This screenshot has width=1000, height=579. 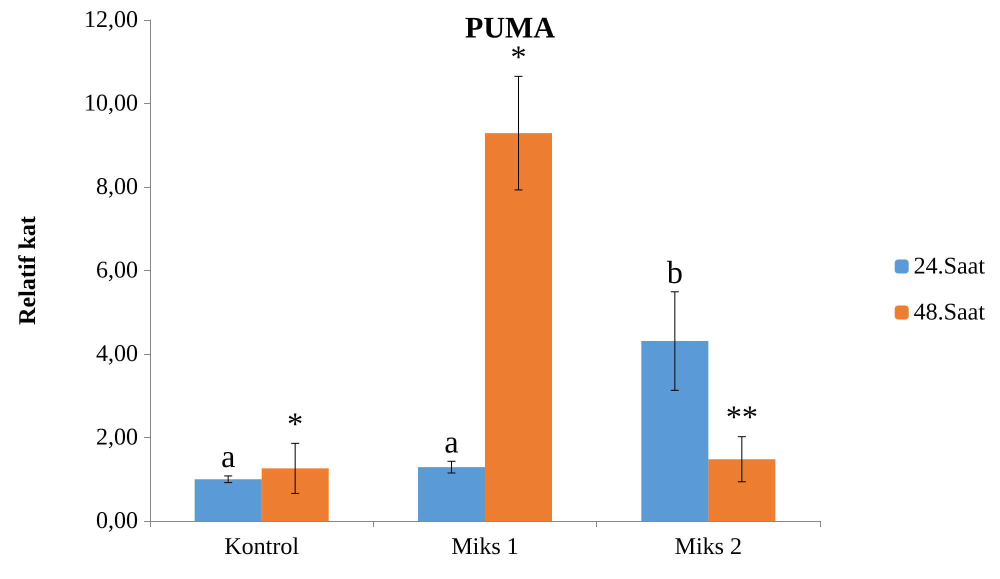 I want to click on x-tick-label: Kontrol, so click(x=262, y=547).